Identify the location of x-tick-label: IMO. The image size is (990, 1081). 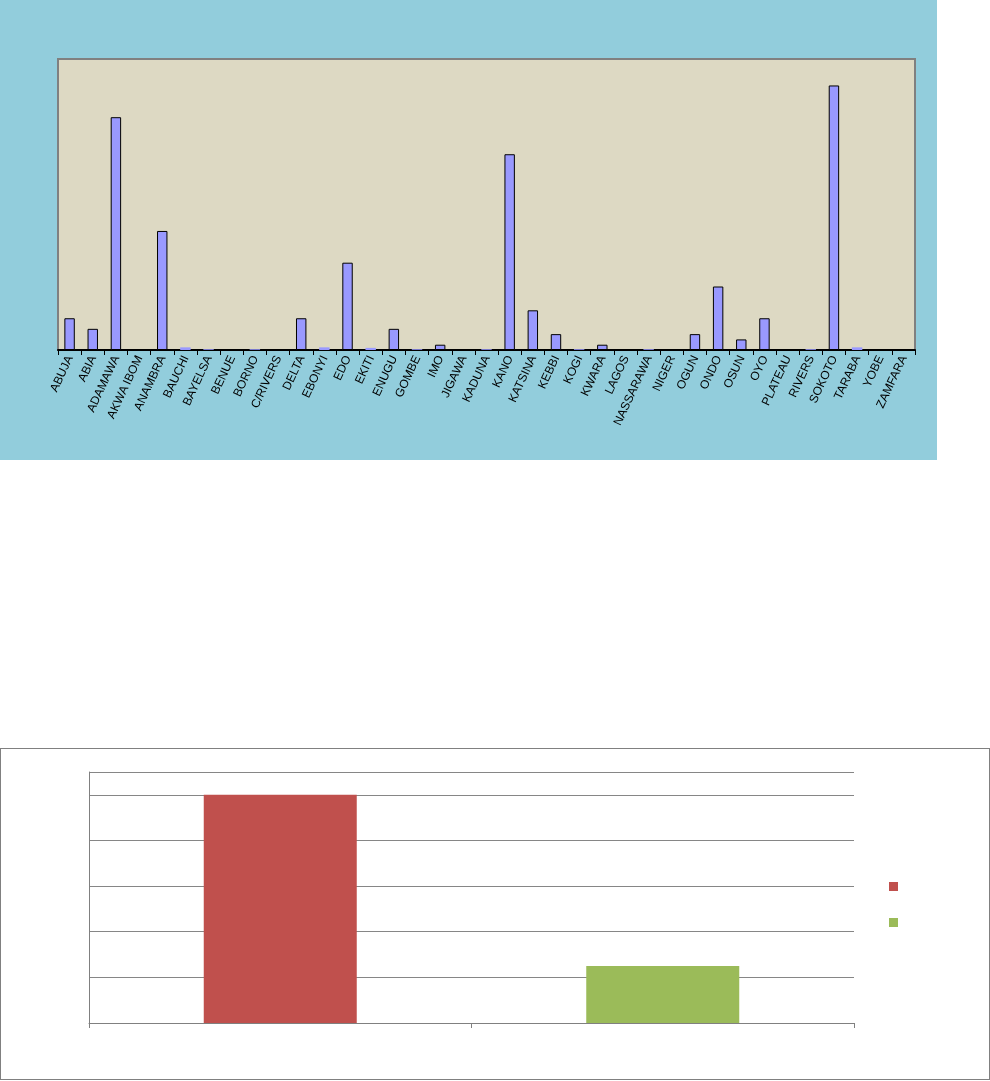
(435, 366).